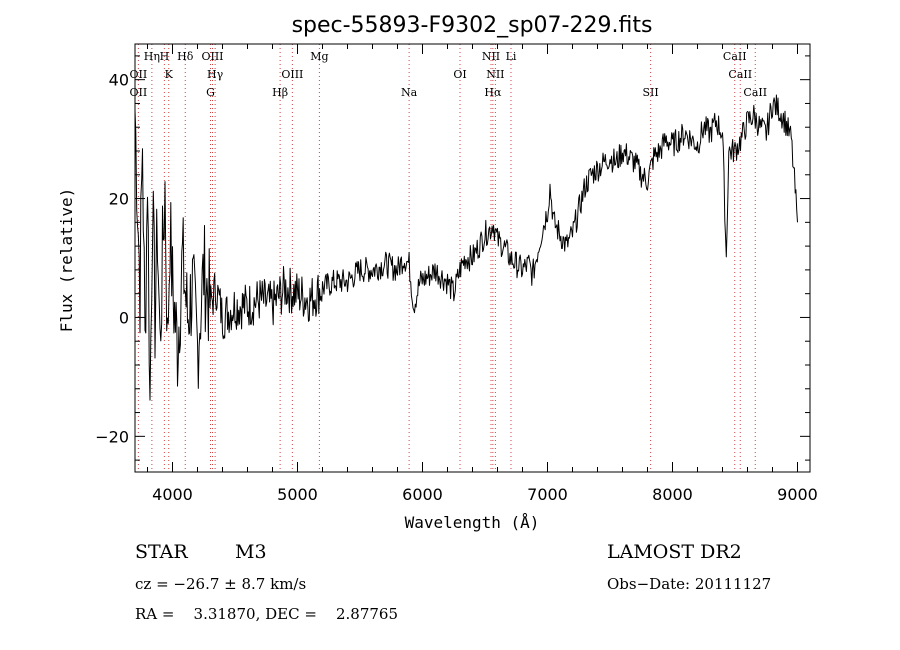  I want to click on spectral-line-label: Hγ, so click(215, 74).